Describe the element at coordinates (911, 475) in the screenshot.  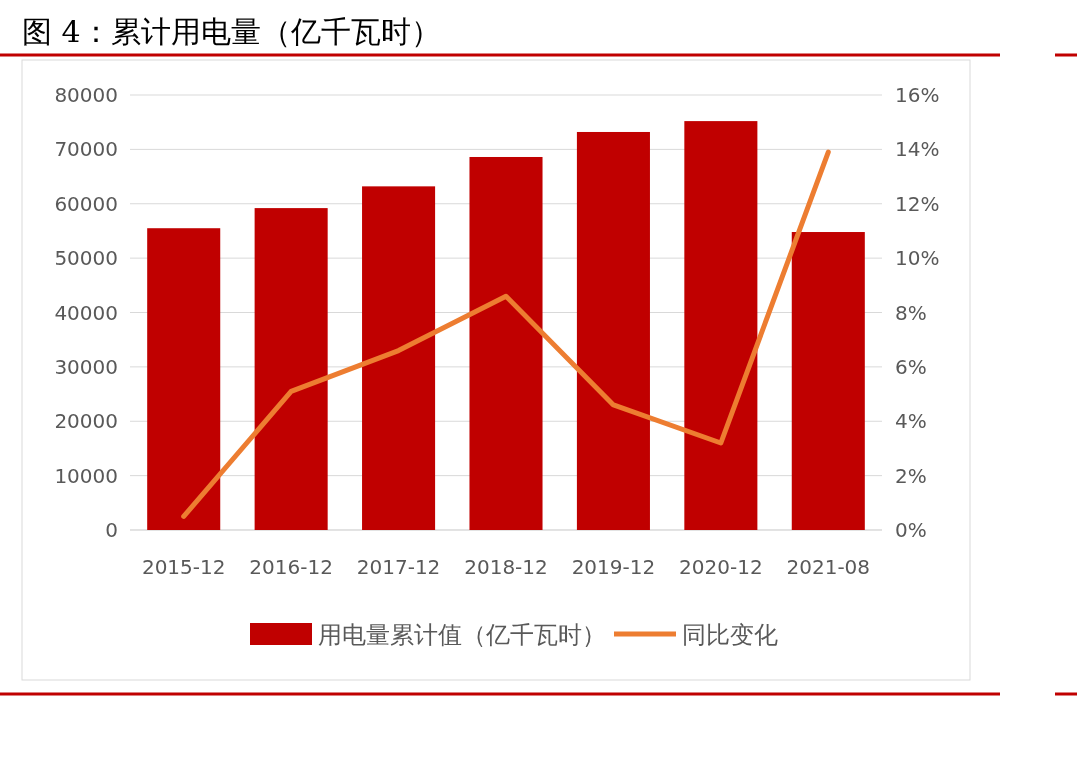
I see `y2-tick-label: 2%` at that location.